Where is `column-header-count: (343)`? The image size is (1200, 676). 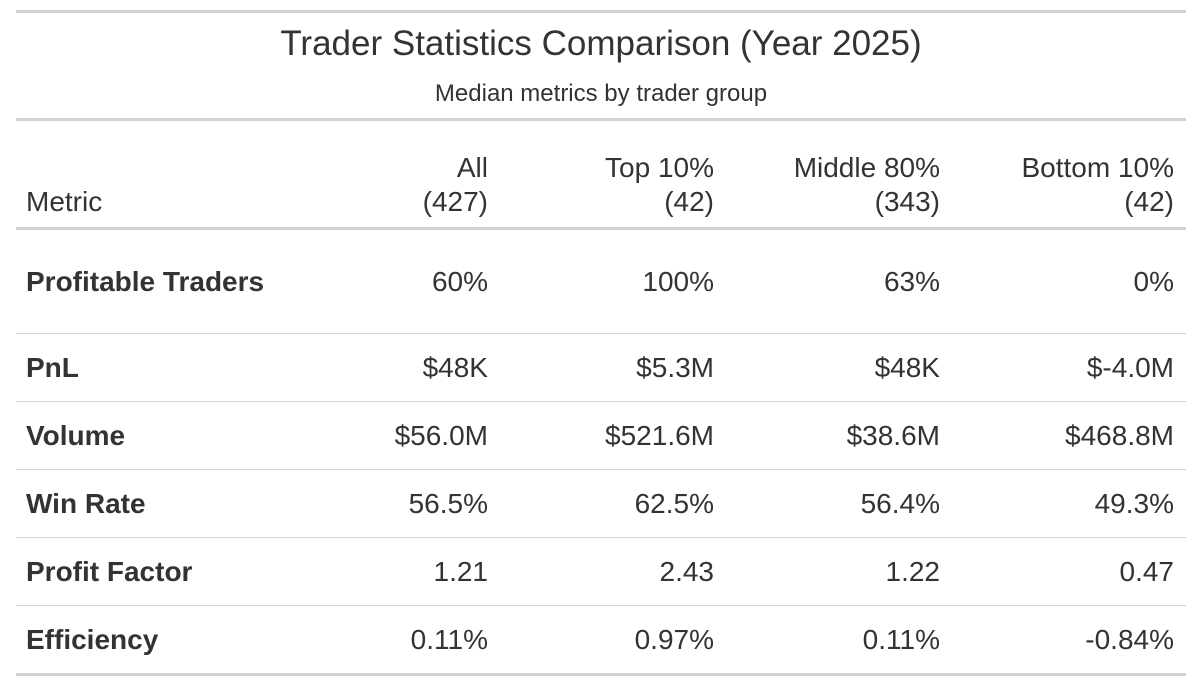 column-header-count: (343) is located at coordinates (907, 201).